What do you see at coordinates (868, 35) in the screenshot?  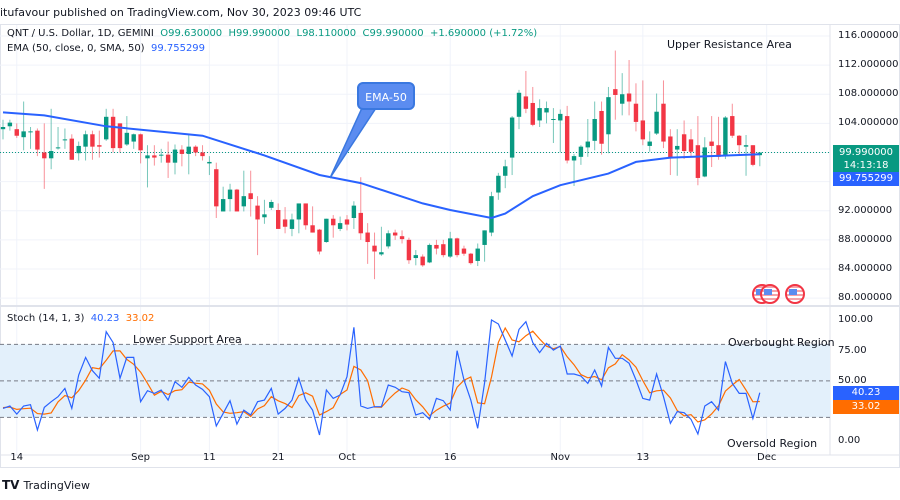 I see `price-tick: 116.000000` at bounding box center [868, 35].